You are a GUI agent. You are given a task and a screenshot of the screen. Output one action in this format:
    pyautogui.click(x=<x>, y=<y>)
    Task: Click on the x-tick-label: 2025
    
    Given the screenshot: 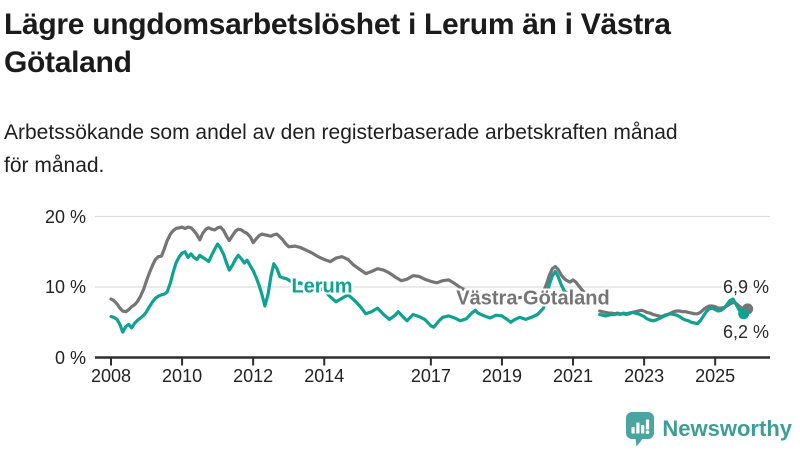 What is the action you would take?
    pyautogui.click(x=715, y=376)
    